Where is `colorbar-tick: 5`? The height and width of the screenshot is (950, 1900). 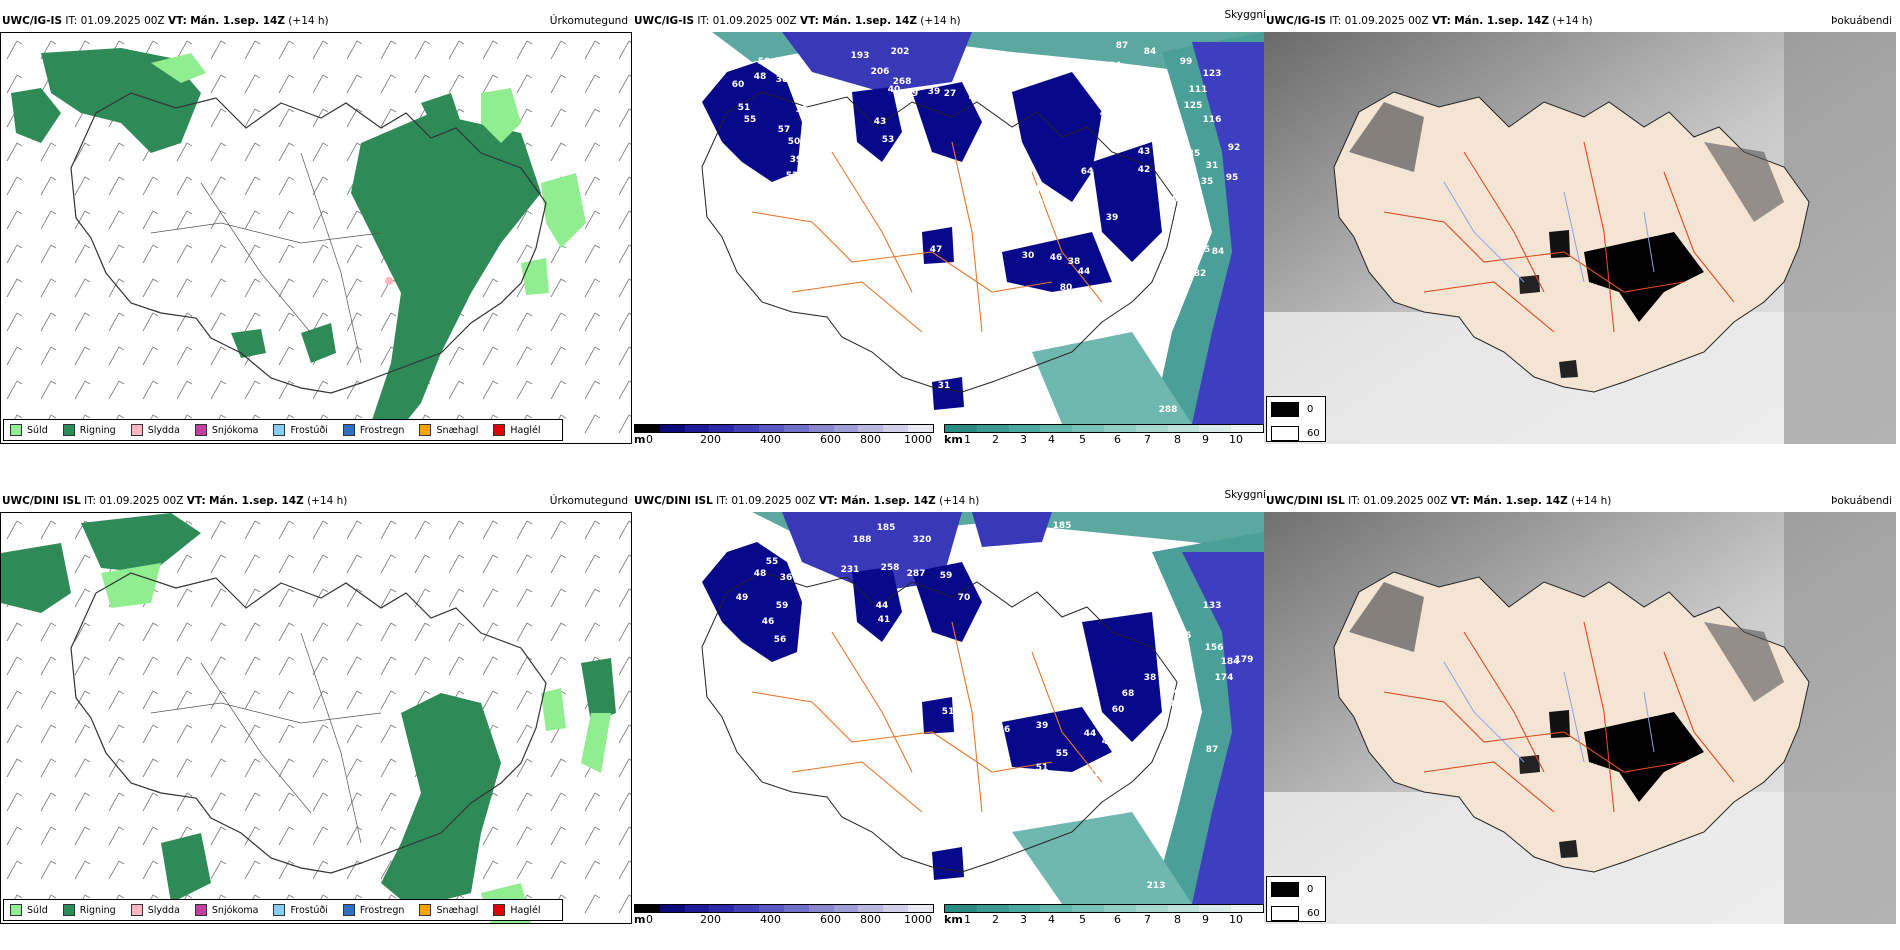 colorbar-tick: 5 is located at coordinates (1082, 919).